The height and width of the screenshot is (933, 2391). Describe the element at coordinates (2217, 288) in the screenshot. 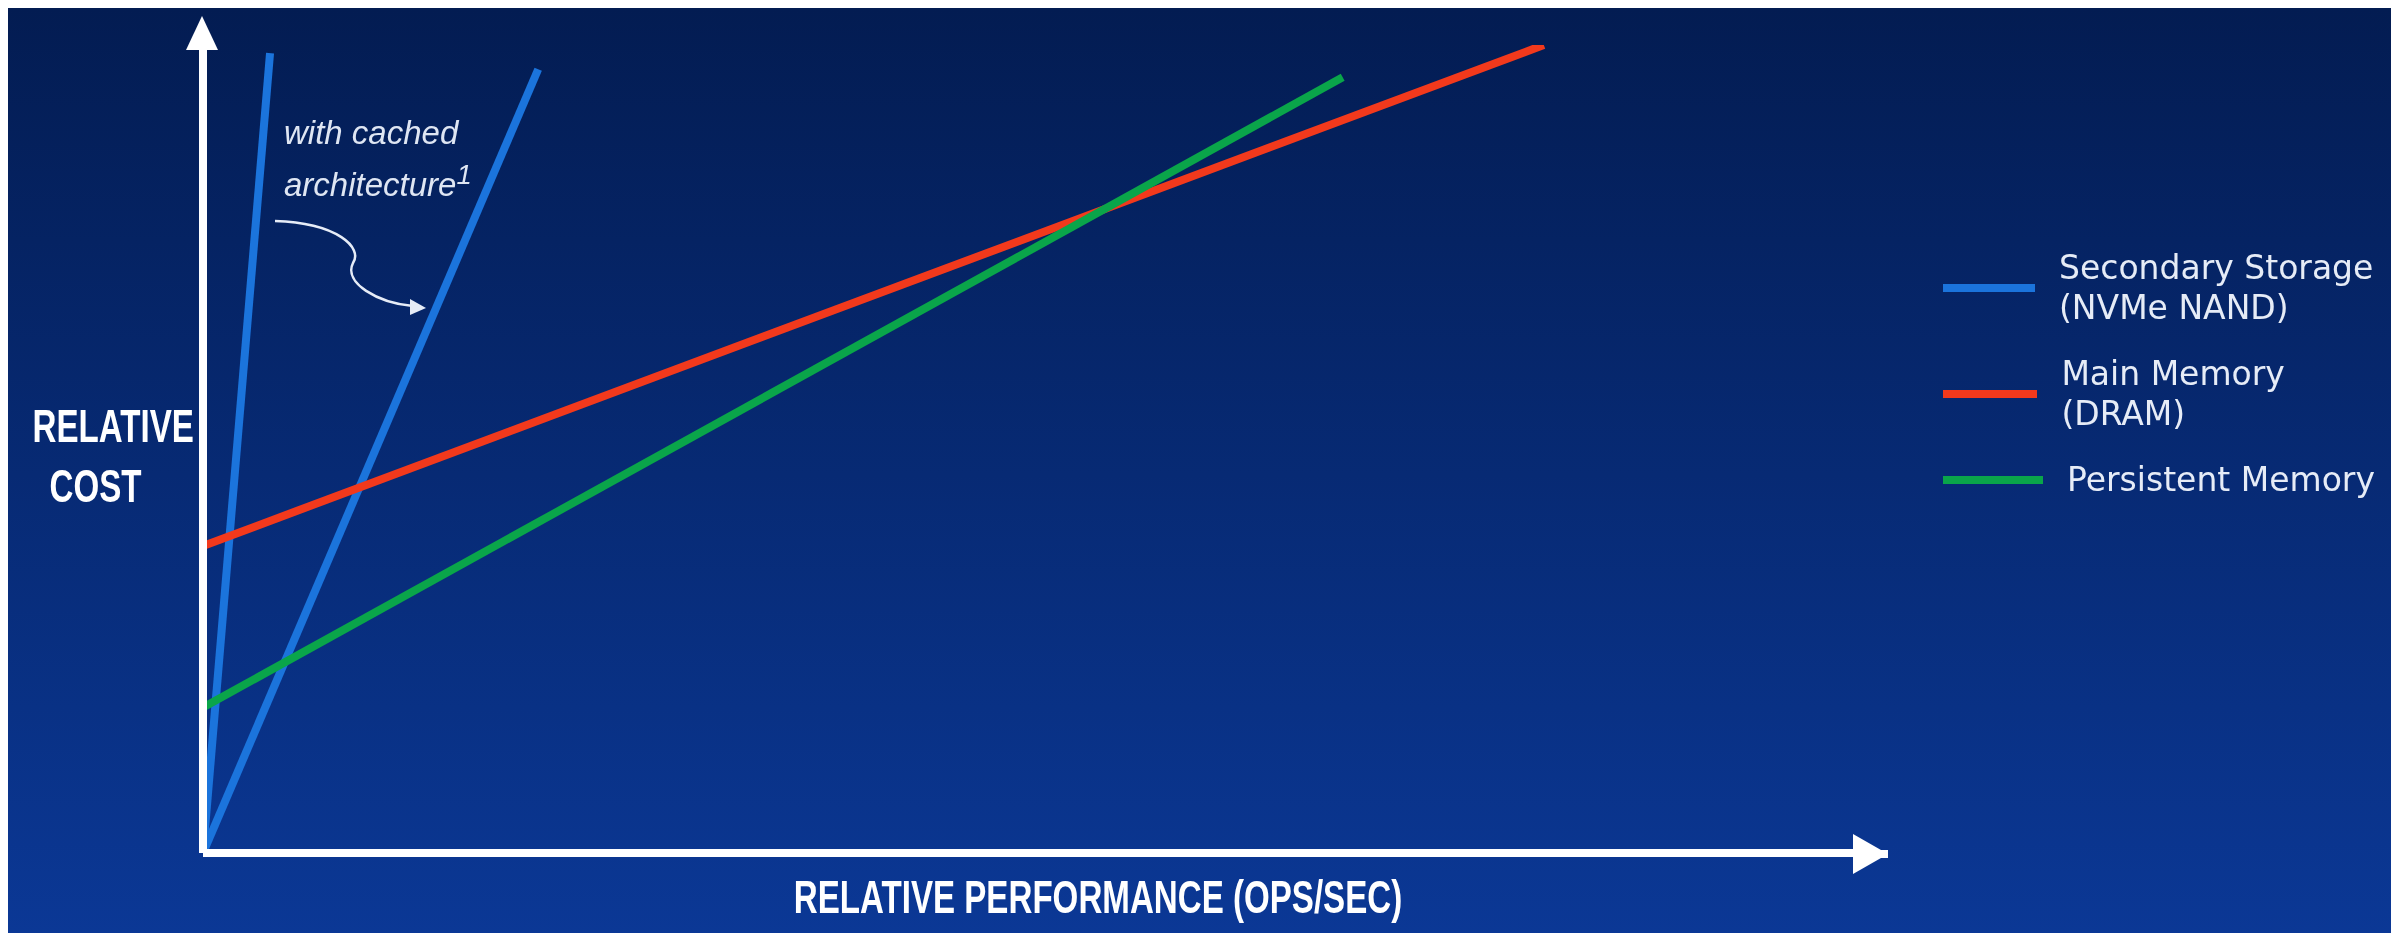

I see `legend-label: Secondary Storage (NVMe NAND)` at that location.